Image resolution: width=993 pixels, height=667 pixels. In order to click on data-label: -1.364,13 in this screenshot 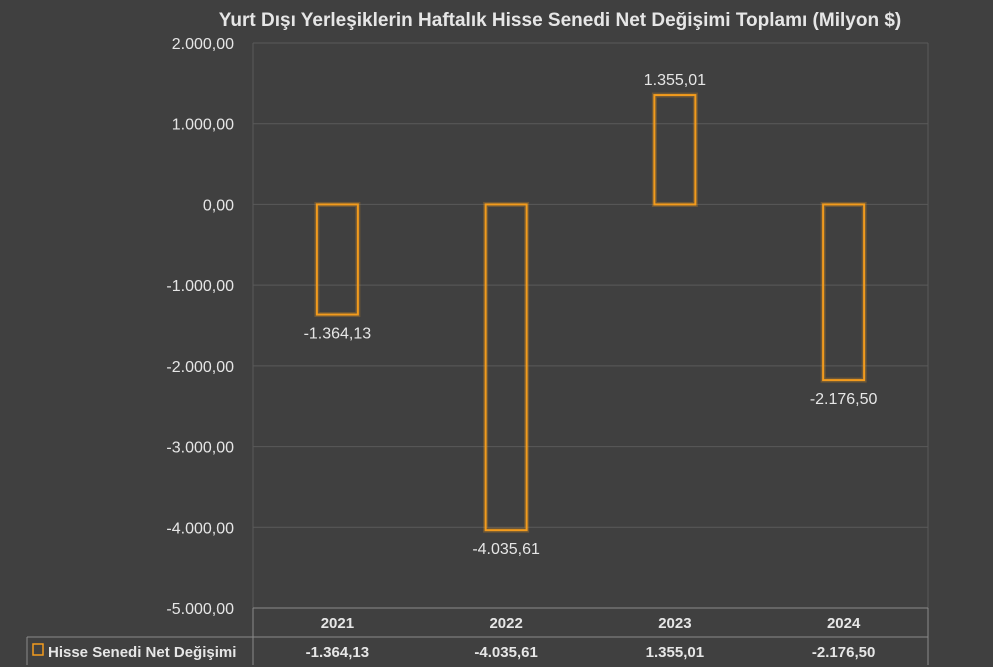, I will do `click(338, 334)`.